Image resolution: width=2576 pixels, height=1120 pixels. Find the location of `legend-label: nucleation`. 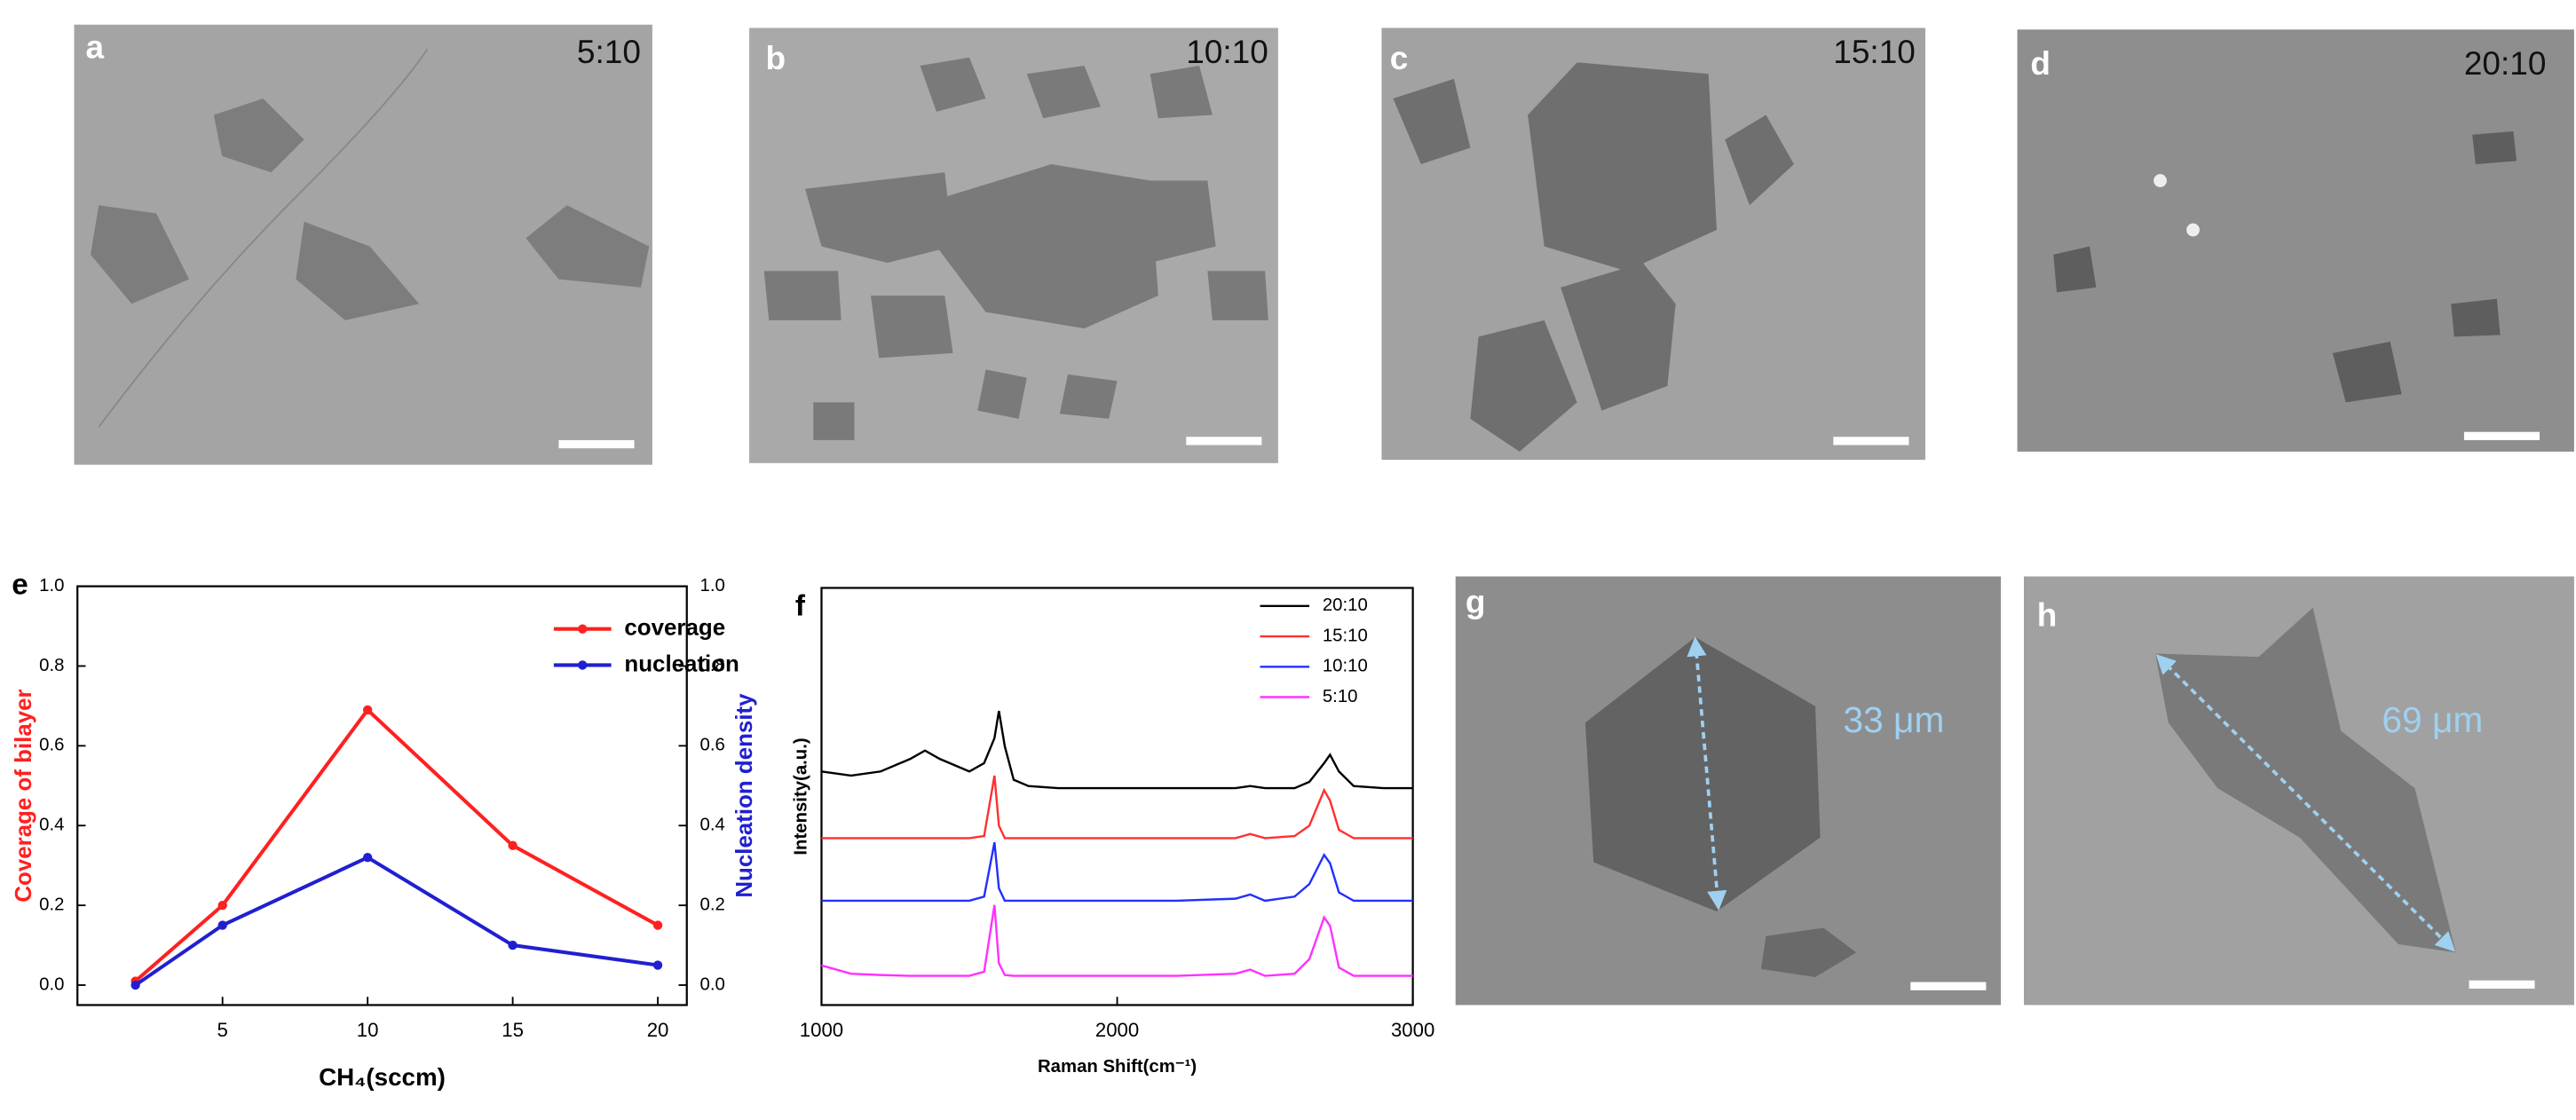

legend-label: nucleation is located at coordinates (681, 663).